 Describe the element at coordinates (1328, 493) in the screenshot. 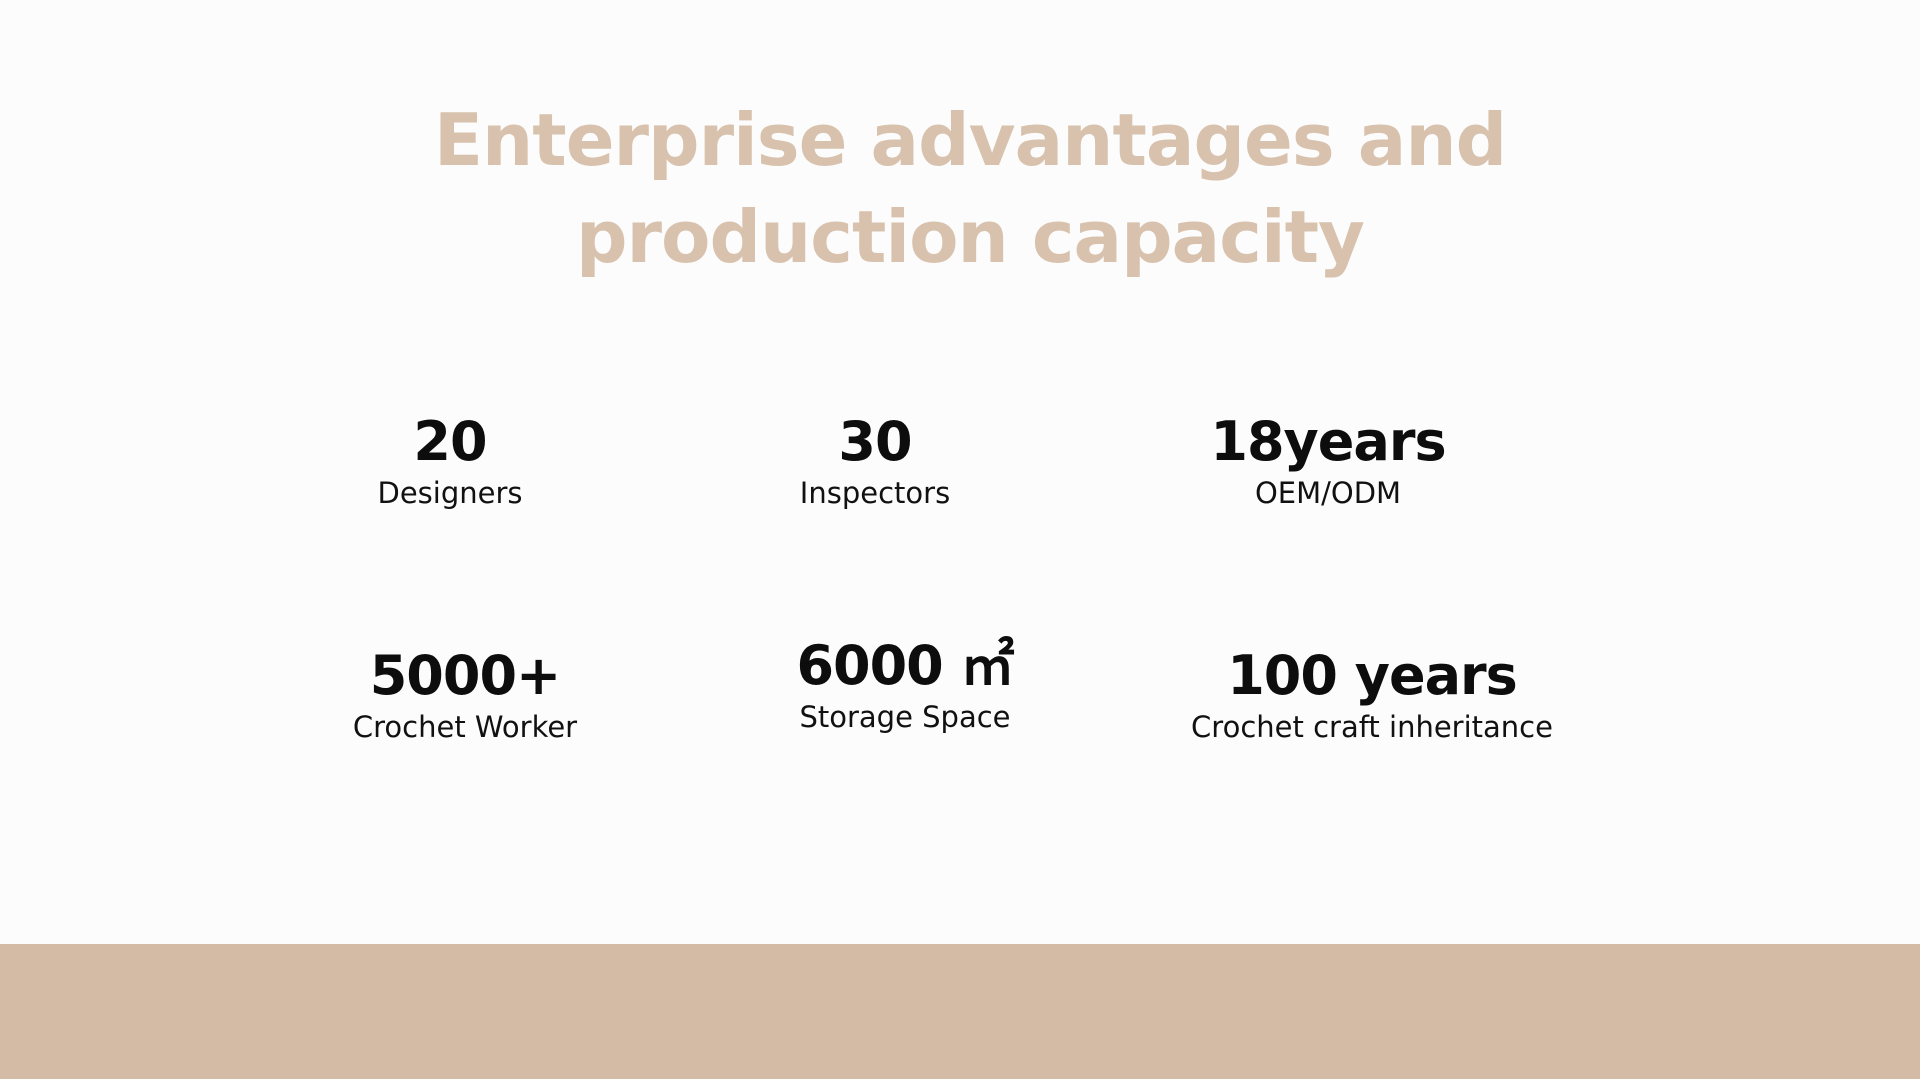

I see `stat-label: OEM/ODM` at that location.